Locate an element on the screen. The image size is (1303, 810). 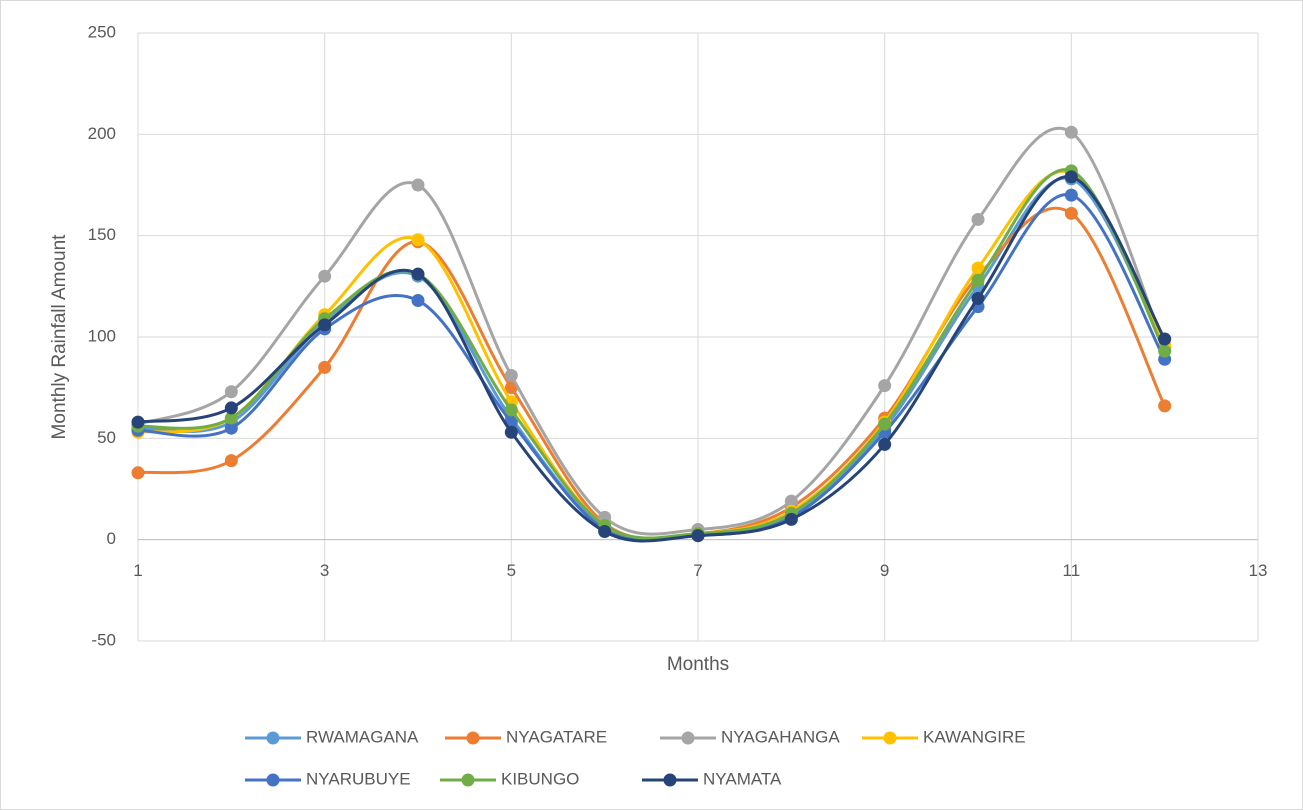
legend-label: NYAGATARE is located at coordinates (556, 736).